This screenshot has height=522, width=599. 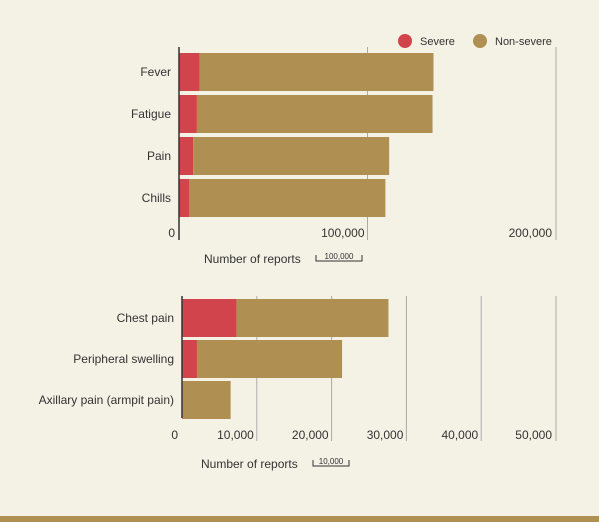 What do you see at coordinates (343, 233) in the screenshot?
I see `x-tick-label: 100,000` at bounding box center [343, 233].